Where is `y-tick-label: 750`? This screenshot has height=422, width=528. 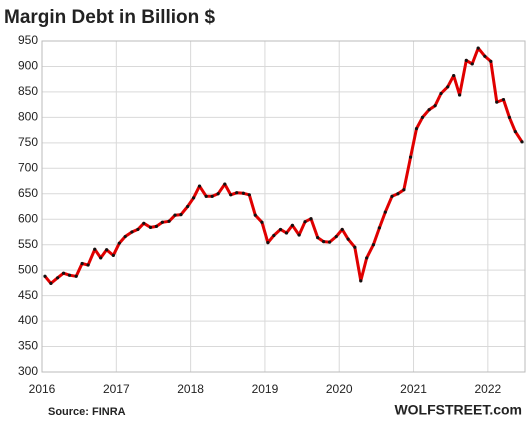
y-tick-label: 750 is located at coordinates (28, 142).